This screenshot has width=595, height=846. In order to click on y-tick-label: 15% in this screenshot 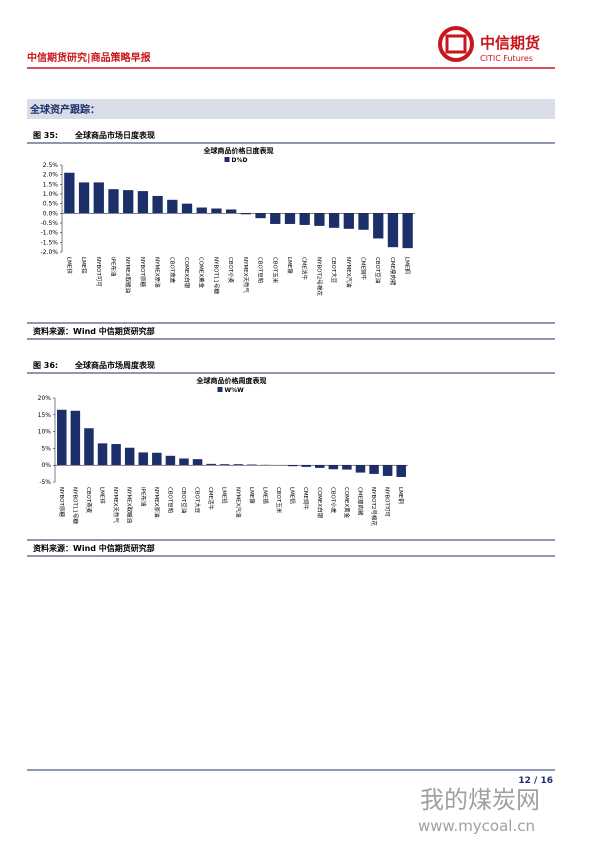, I will do `click(45, 415)`.